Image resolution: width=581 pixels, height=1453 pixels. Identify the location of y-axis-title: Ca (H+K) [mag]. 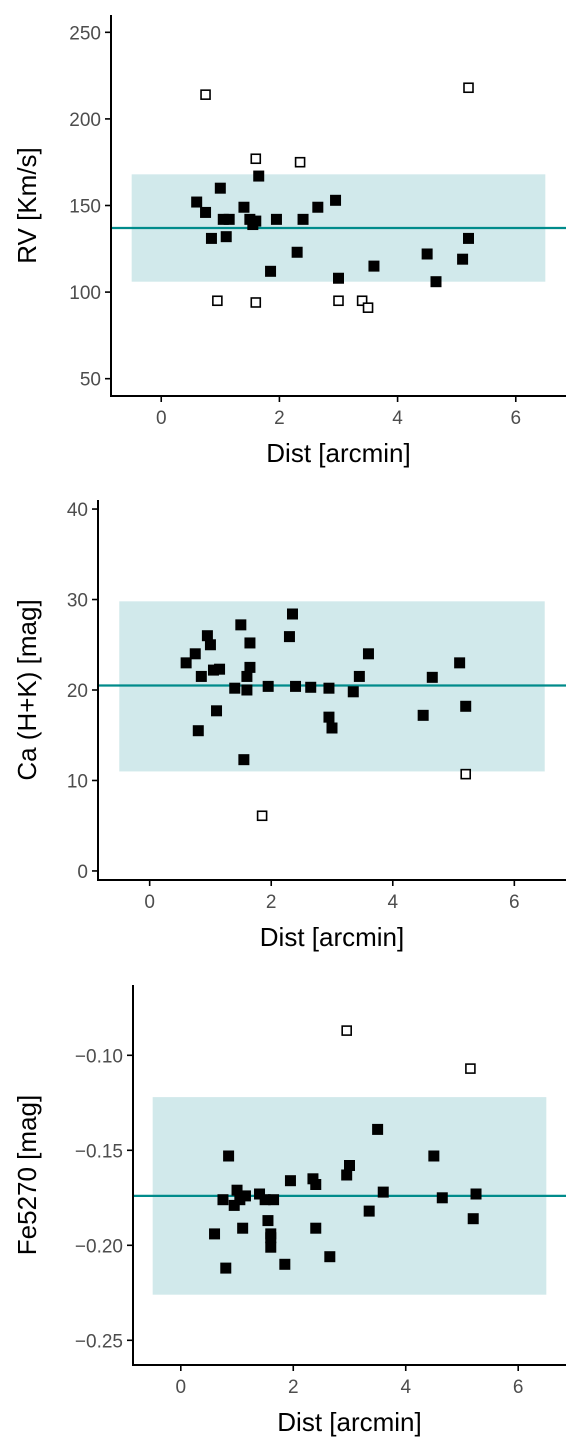
(27, 689).